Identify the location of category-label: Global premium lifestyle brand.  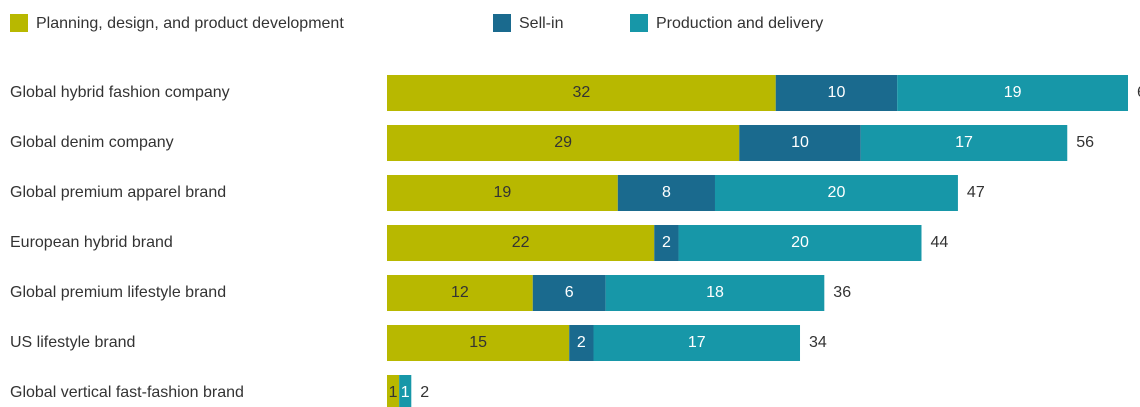
(118, 292).